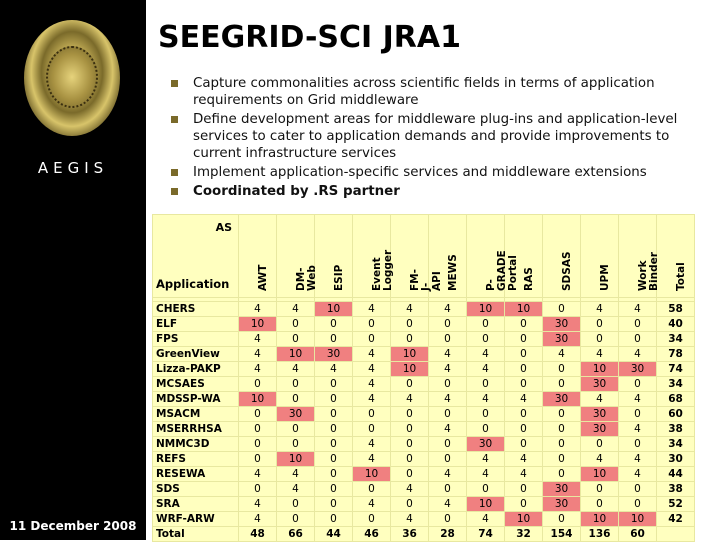 The height and width of the screenshot is (542, 720). I want to click on value-cell: 40, so click(675, 324).